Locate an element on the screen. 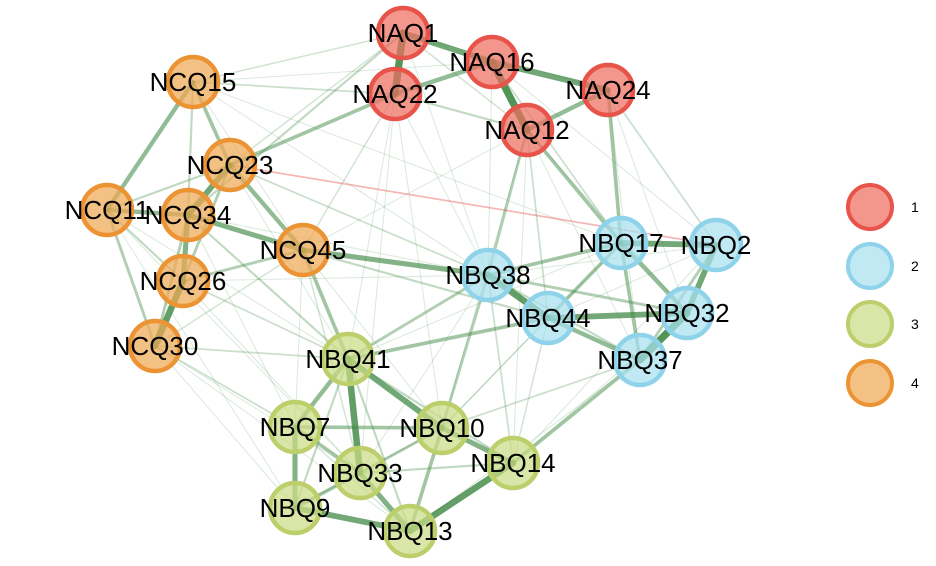 The image size is (936, 566). node-NBQ37 is located at coordinates (640, 360).